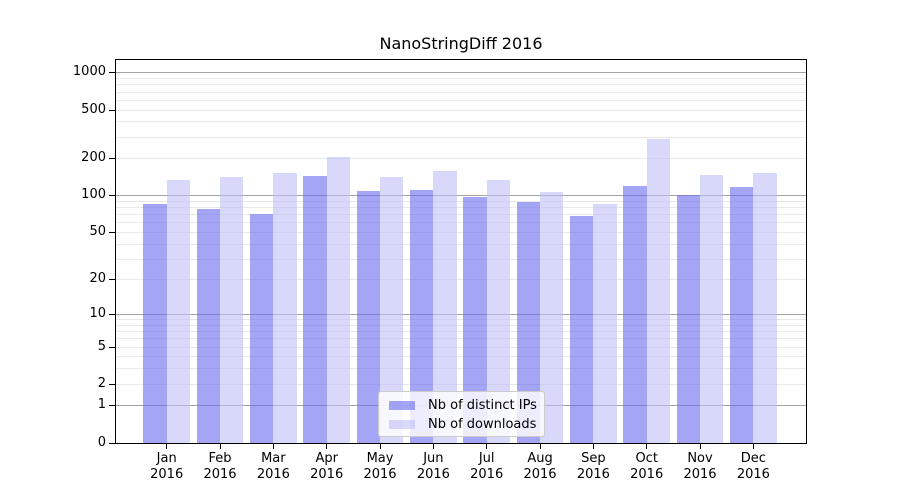 The width and height of the screenshot is (900, 500). I want to click on x-tick-label: Jan 2016, so click(167, 467).